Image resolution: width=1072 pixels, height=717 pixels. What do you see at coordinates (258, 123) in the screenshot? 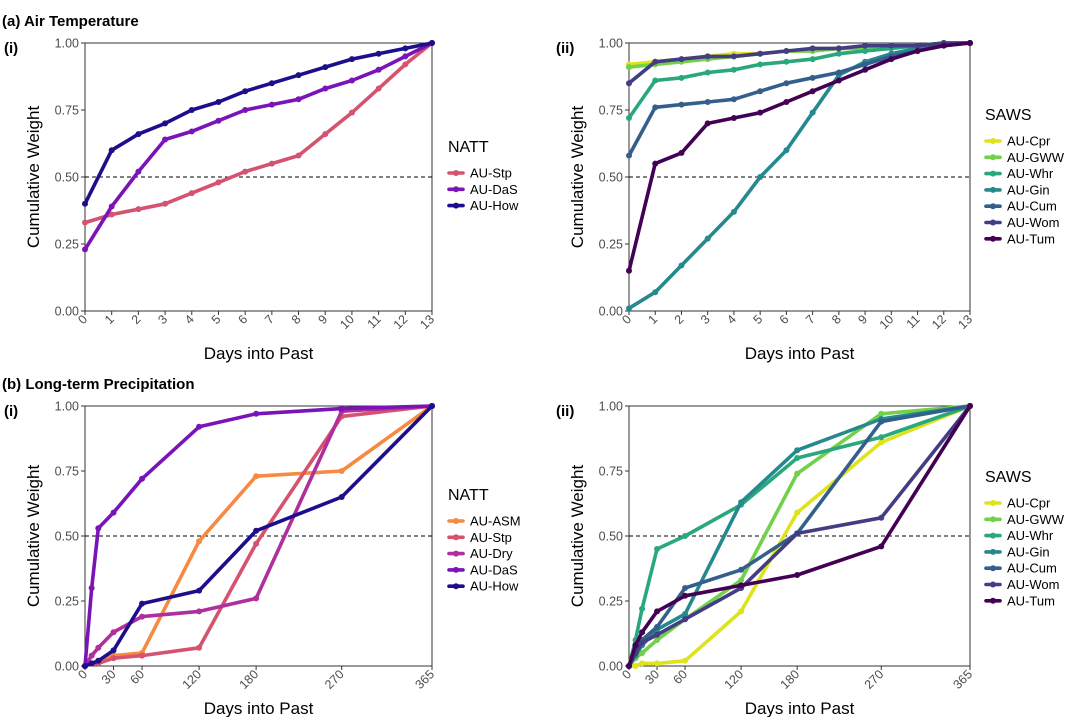
I see `series-line-au-how` at bounding box center [258, 123].